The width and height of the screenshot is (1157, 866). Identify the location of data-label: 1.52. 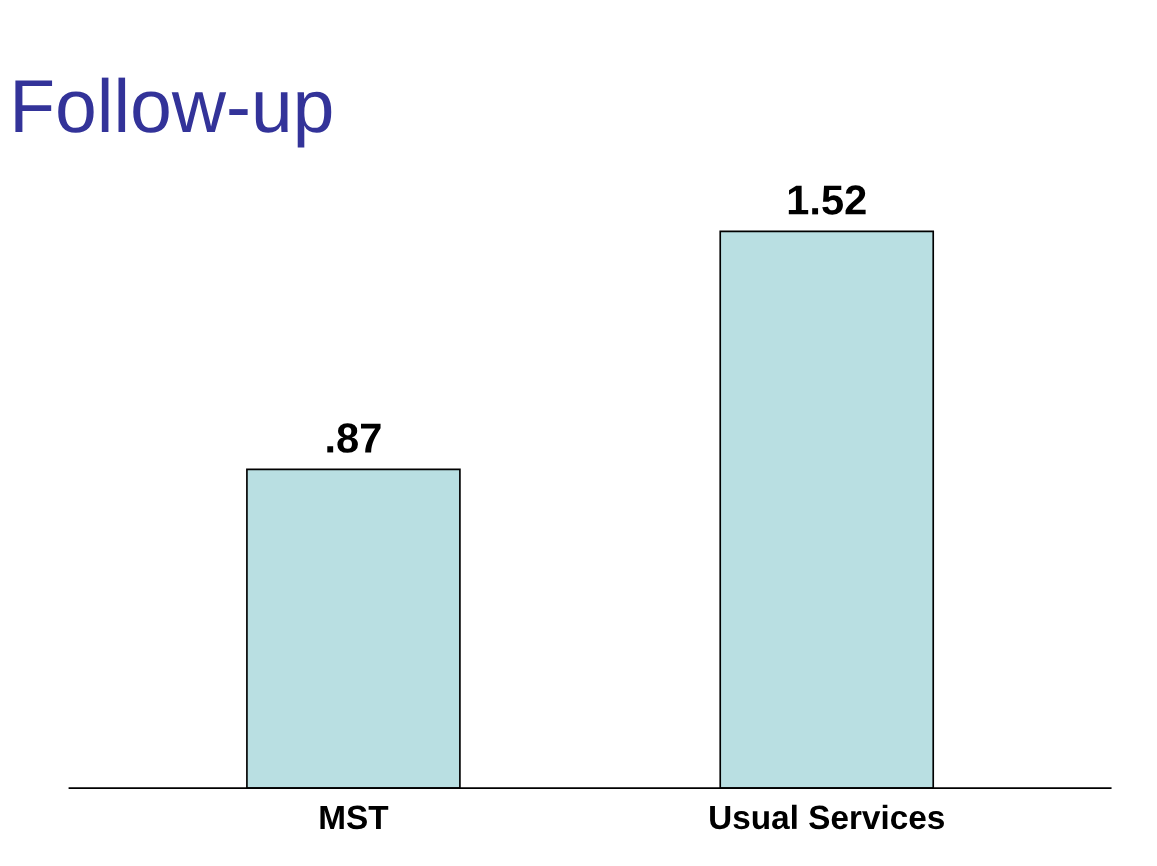
(827, 200).